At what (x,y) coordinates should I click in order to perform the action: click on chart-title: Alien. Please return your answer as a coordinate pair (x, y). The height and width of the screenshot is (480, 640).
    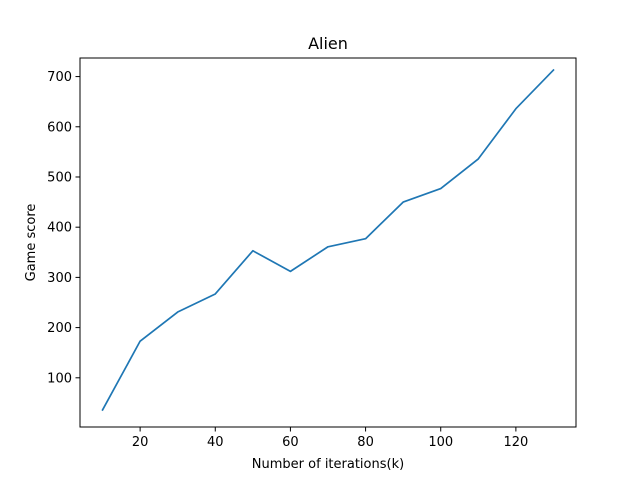
    Looking at the image, I should click on (328, 43).